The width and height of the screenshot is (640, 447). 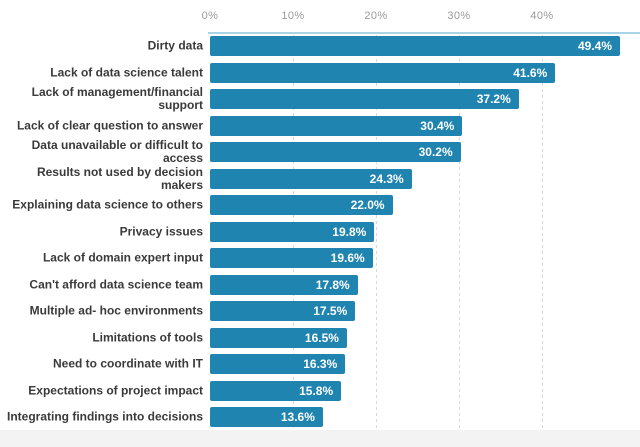 What do you see at coordinates (367, 205) in the screenshot?
I see `value-label: 22.0%` at bounding box center [367, 205].